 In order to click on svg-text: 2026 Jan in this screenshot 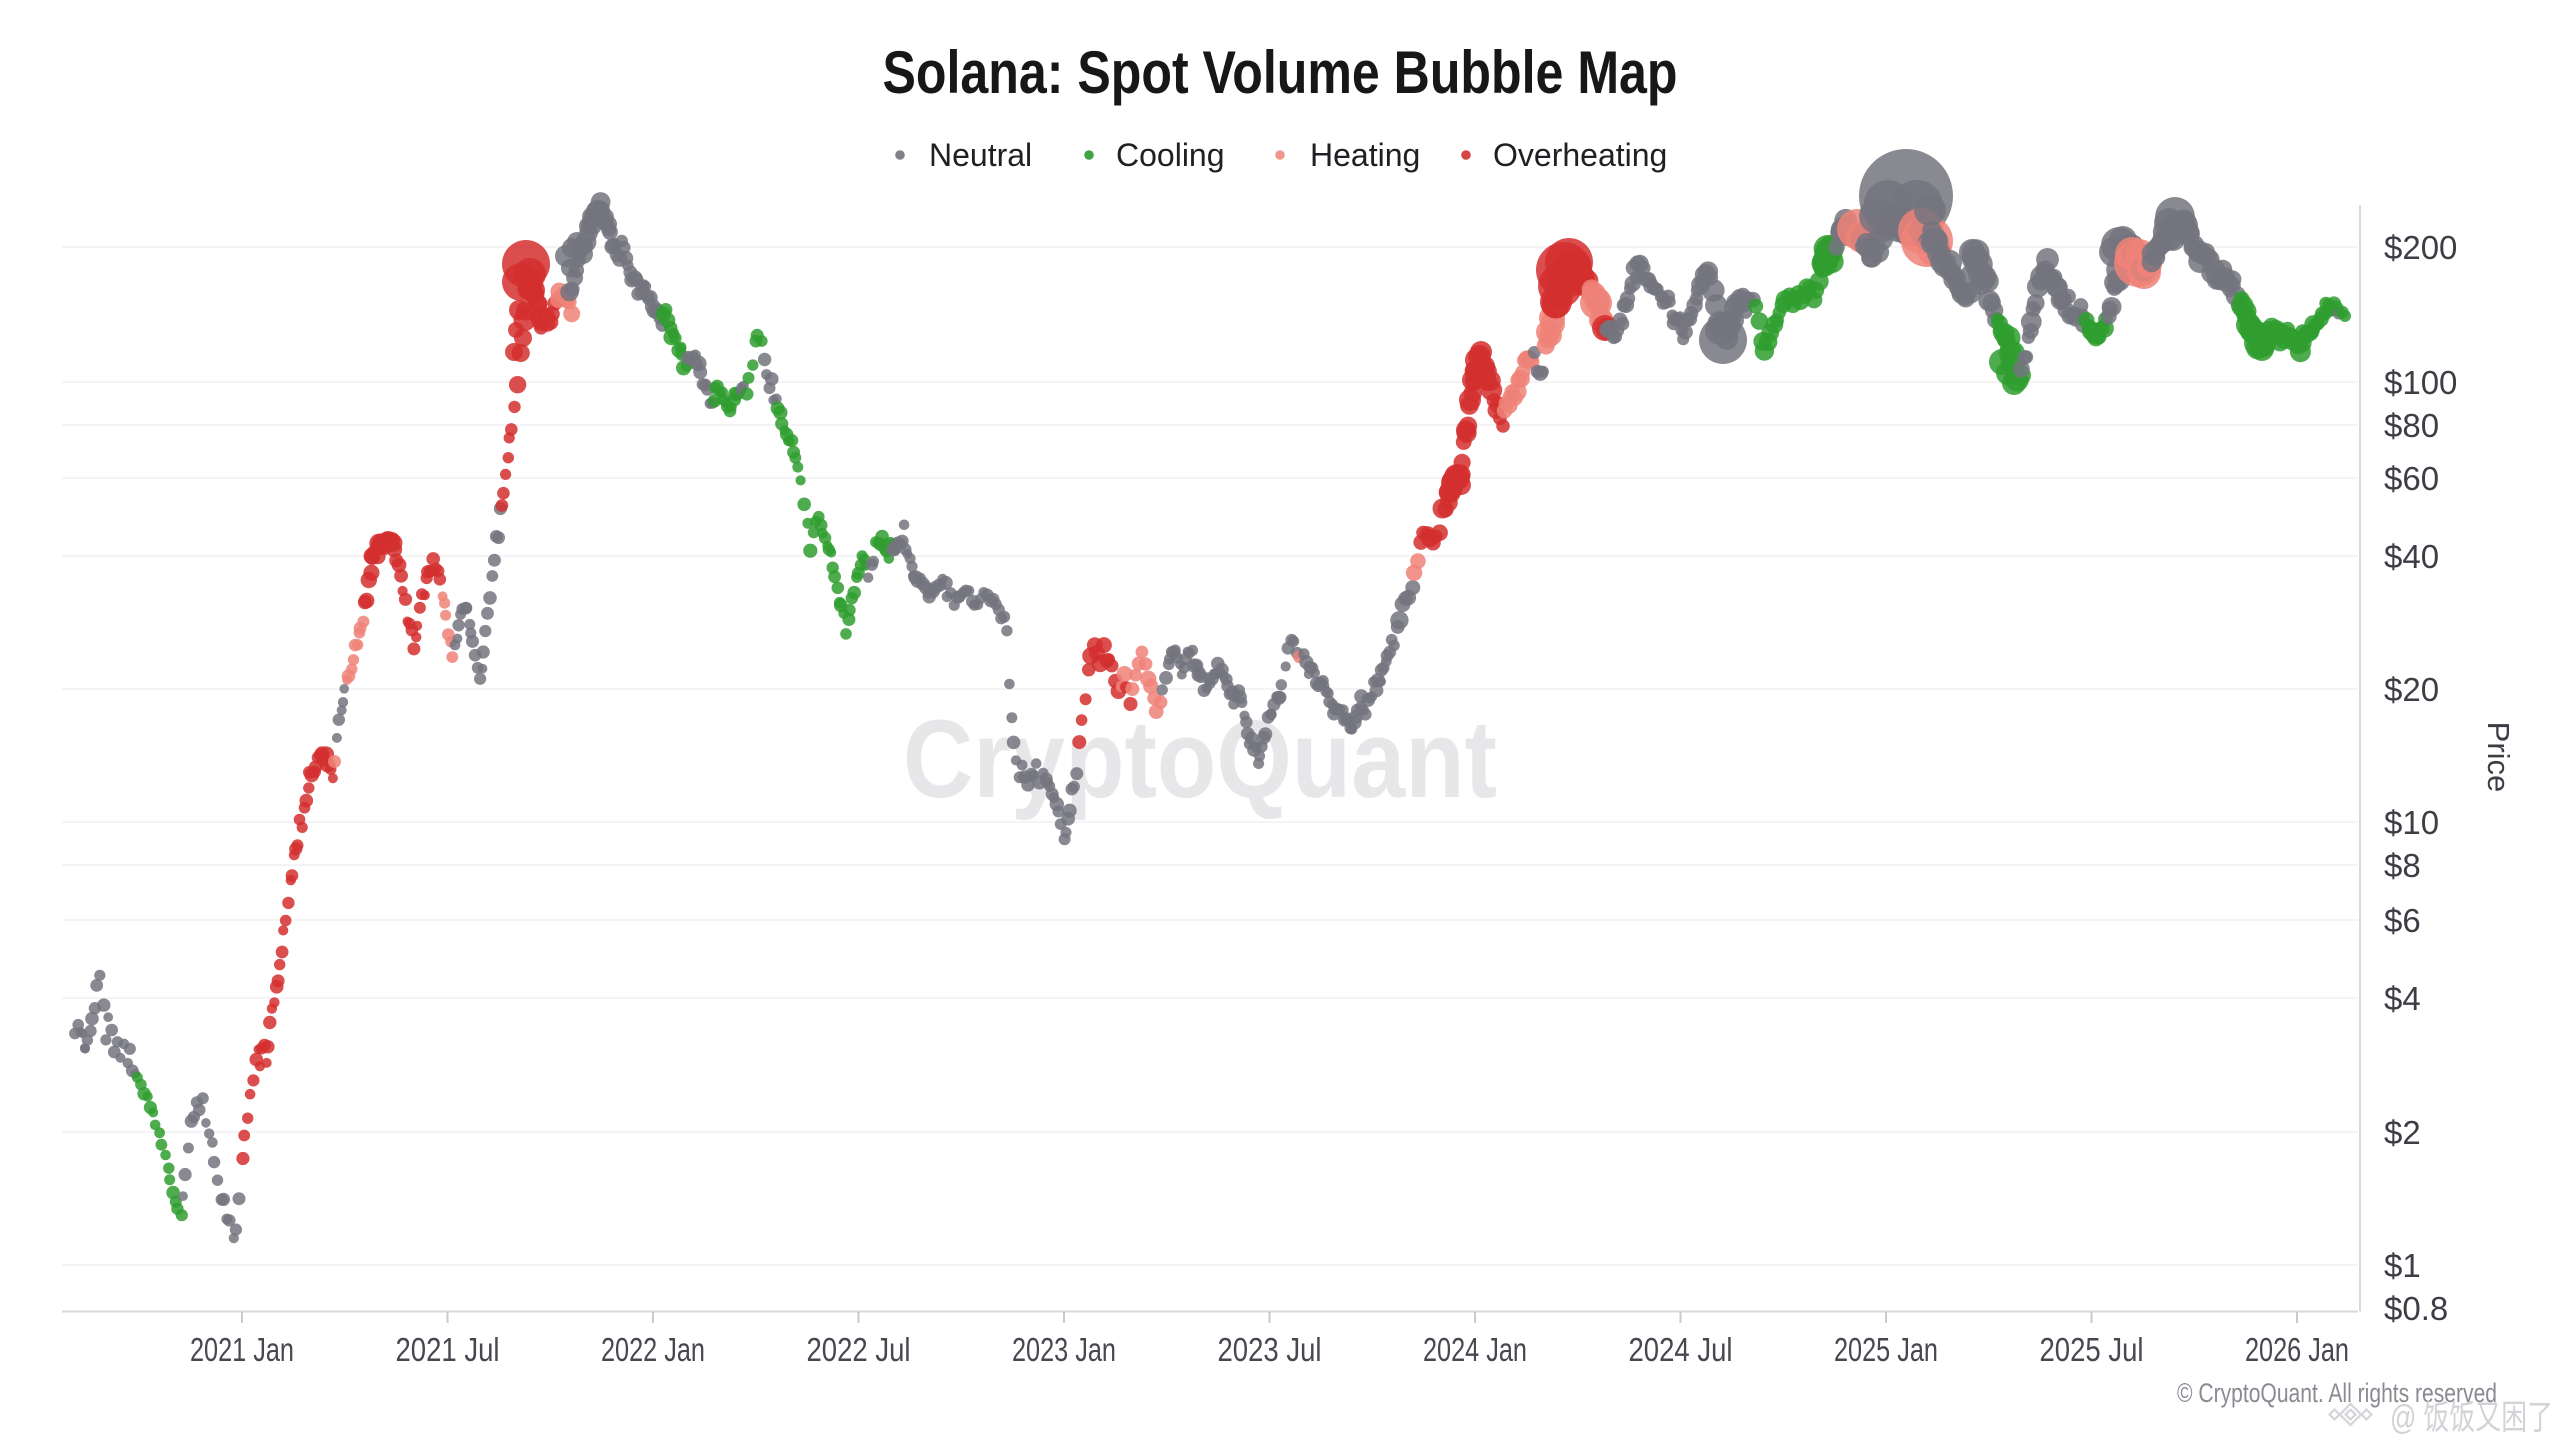, I will do `click(2297, 1349)`.